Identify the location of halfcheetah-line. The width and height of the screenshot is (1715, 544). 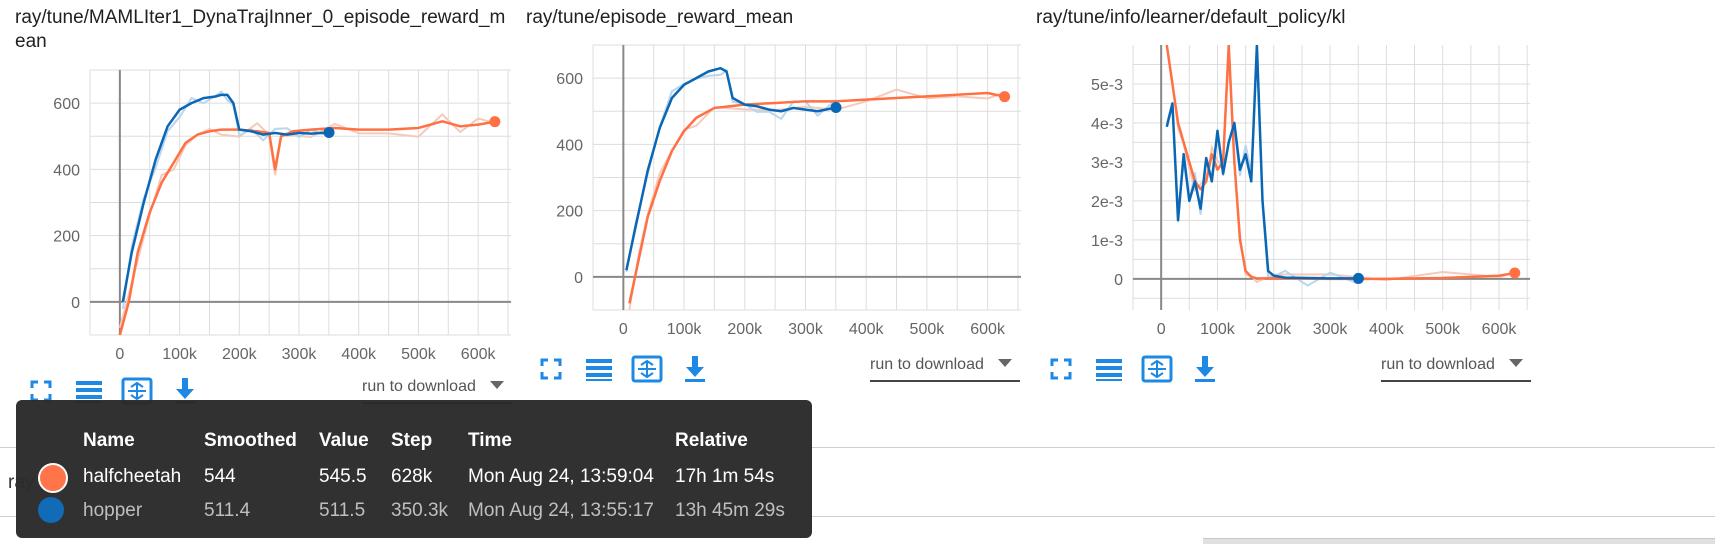
(816, 197).